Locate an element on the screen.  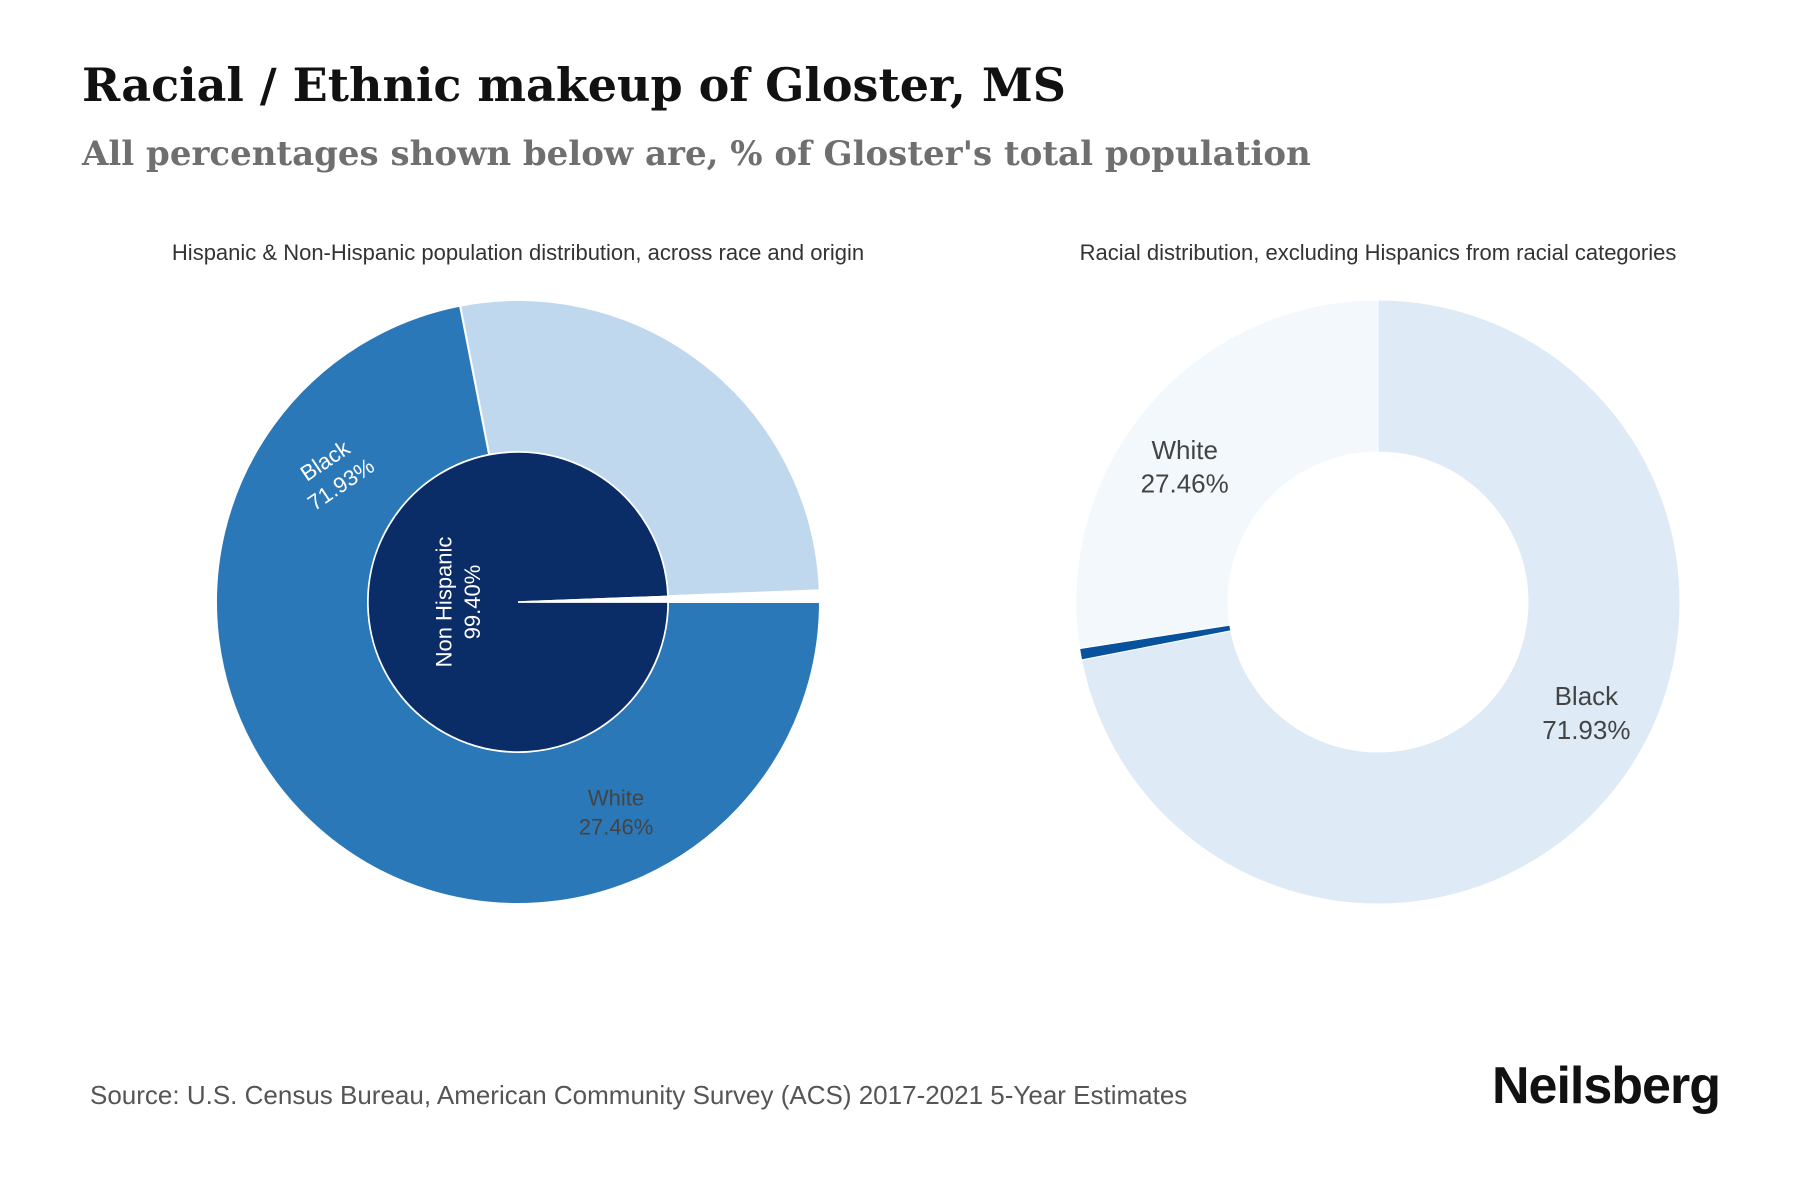
label-white: White 27.46% is located at coordinates (1185, 467).